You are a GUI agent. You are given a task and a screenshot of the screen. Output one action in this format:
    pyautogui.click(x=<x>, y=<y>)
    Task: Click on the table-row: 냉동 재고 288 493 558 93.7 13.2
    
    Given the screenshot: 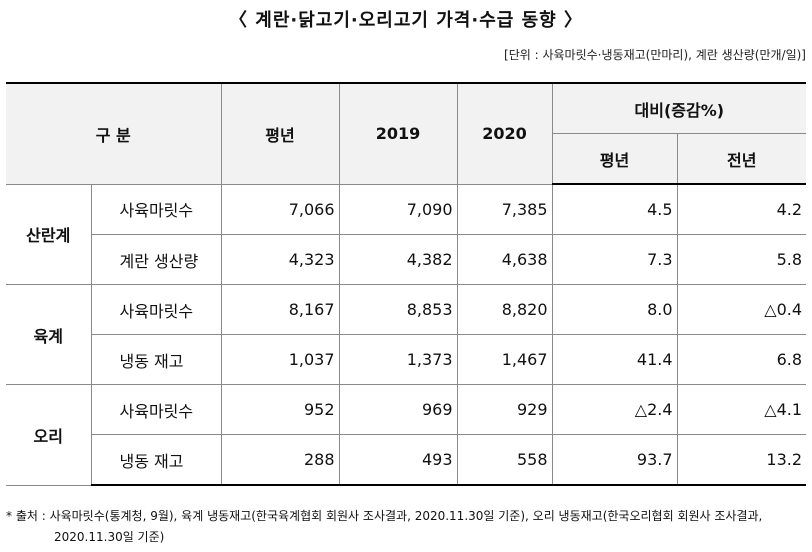 What is the action you would take?
    pyautogui.click(x=406, y=460)
    